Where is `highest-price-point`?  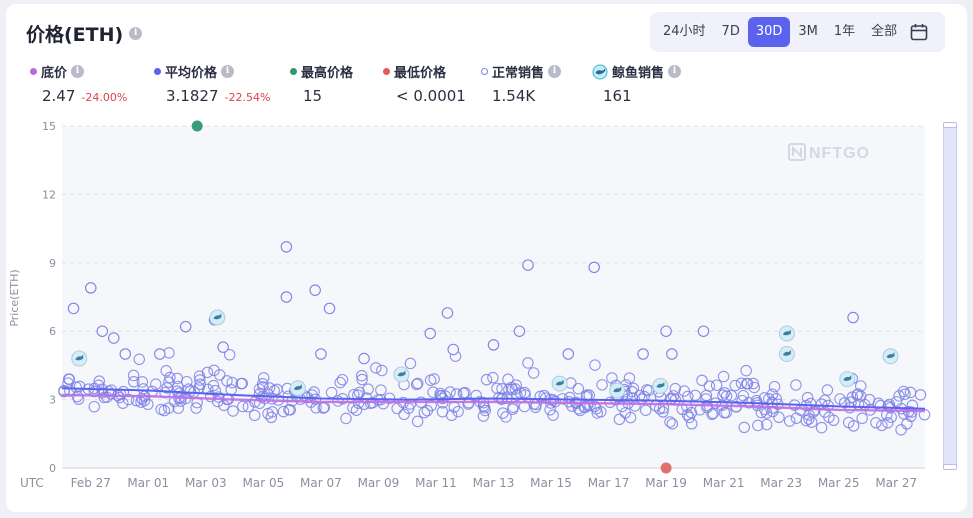 highest-price-point is located at coordinates (197, 126).